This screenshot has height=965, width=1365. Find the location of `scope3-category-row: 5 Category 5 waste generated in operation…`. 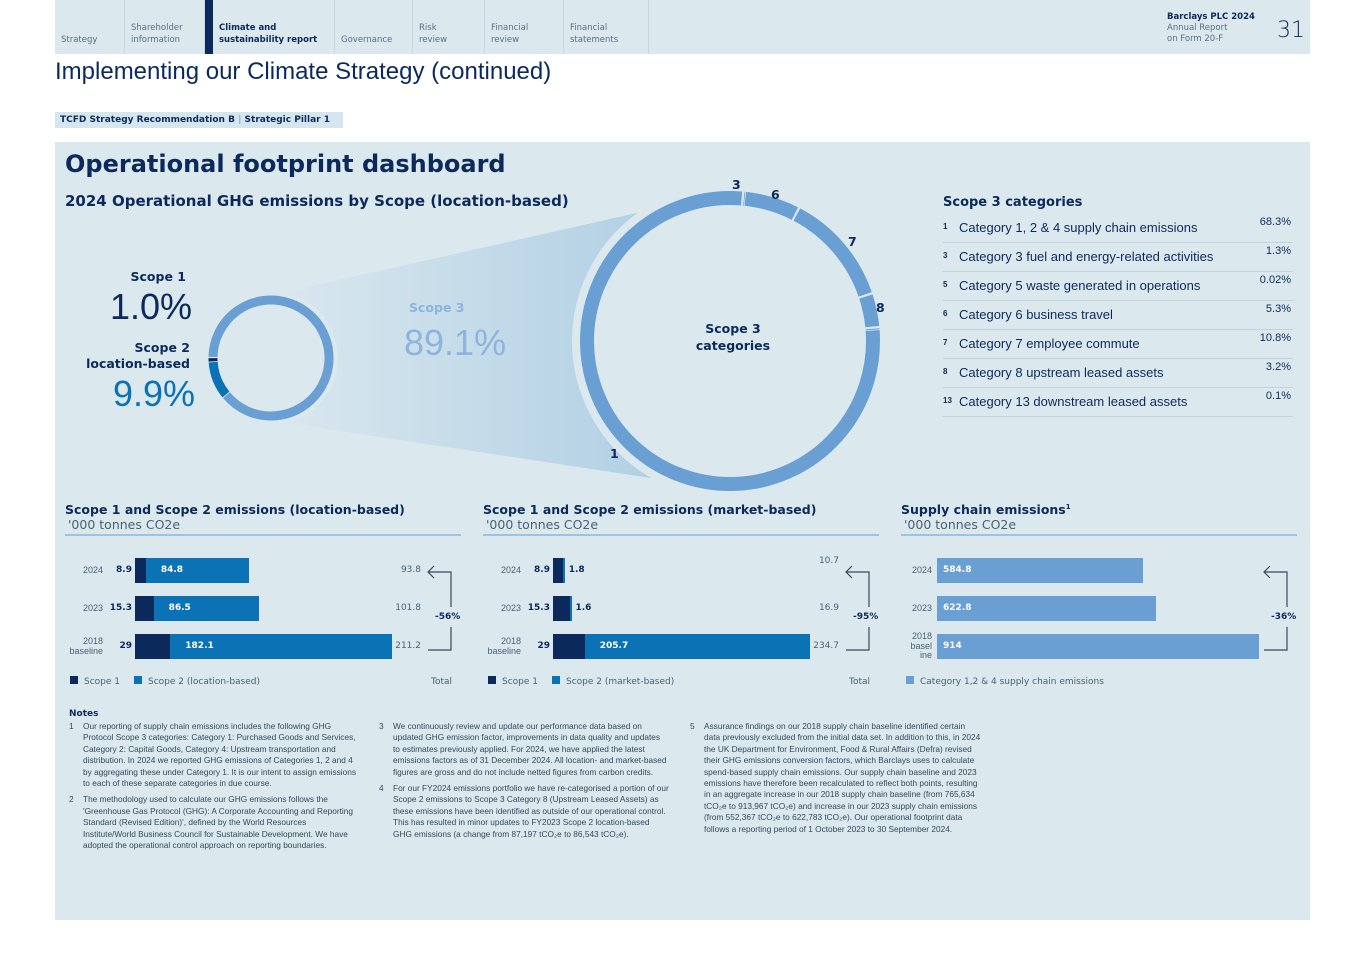

scope3-category-row: 5 Category 5 waste generated in operation… is located at coordinates (1118, 286).